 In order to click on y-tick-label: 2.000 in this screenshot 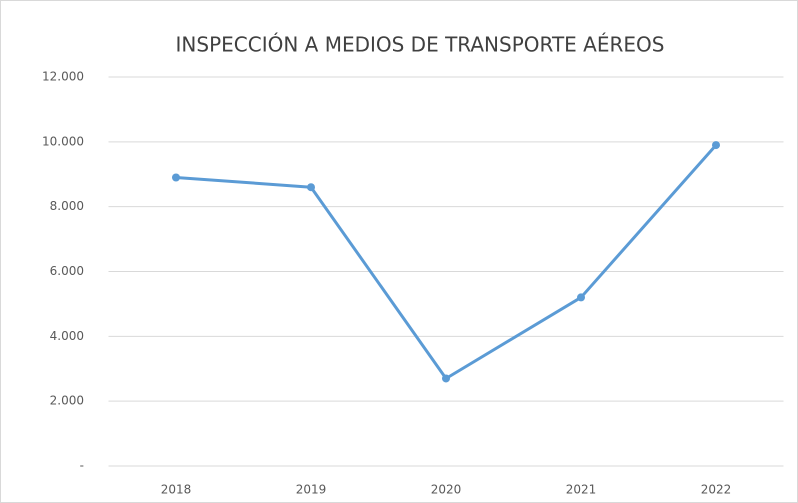, I will do `click(67, 401)`.